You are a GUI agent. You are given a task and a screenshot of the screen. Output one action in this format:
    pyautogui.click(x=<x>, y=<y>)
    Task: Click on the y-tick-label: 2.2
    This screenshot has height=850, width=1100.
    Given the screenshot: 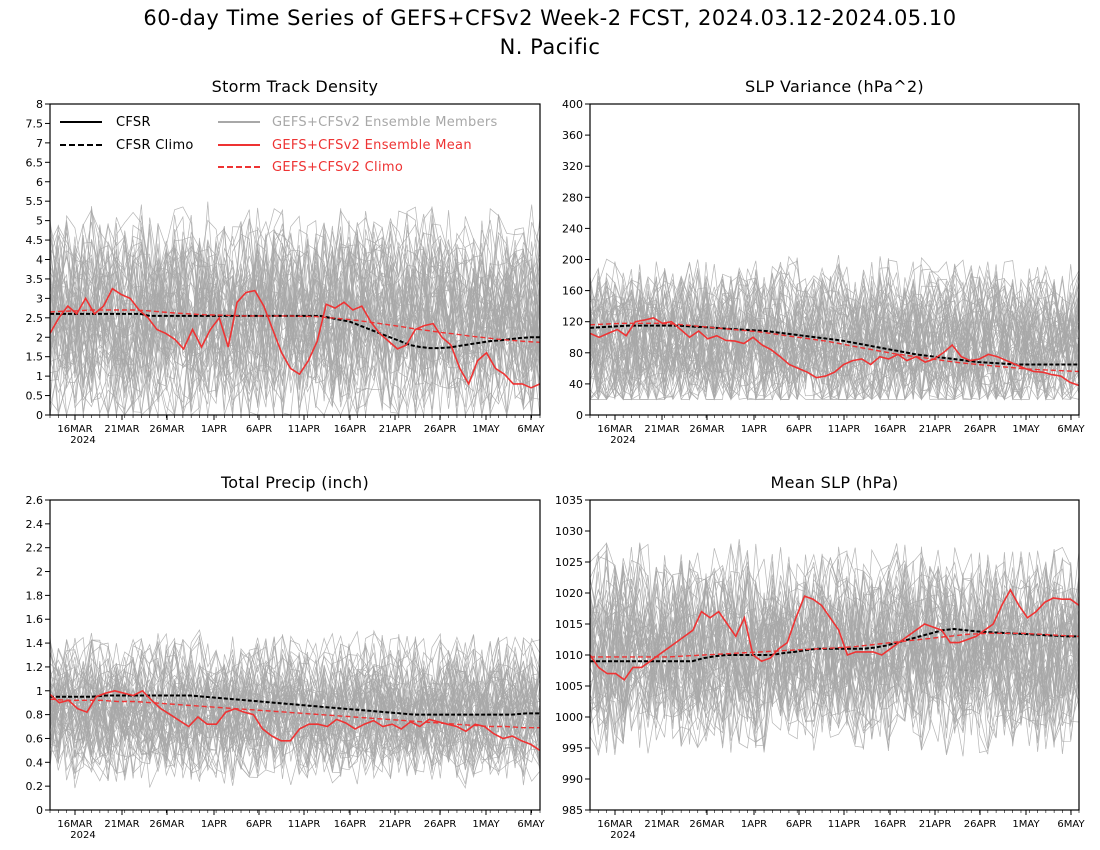 What is the action you would take?
    pyautogui.click(x=35, y=548)
    